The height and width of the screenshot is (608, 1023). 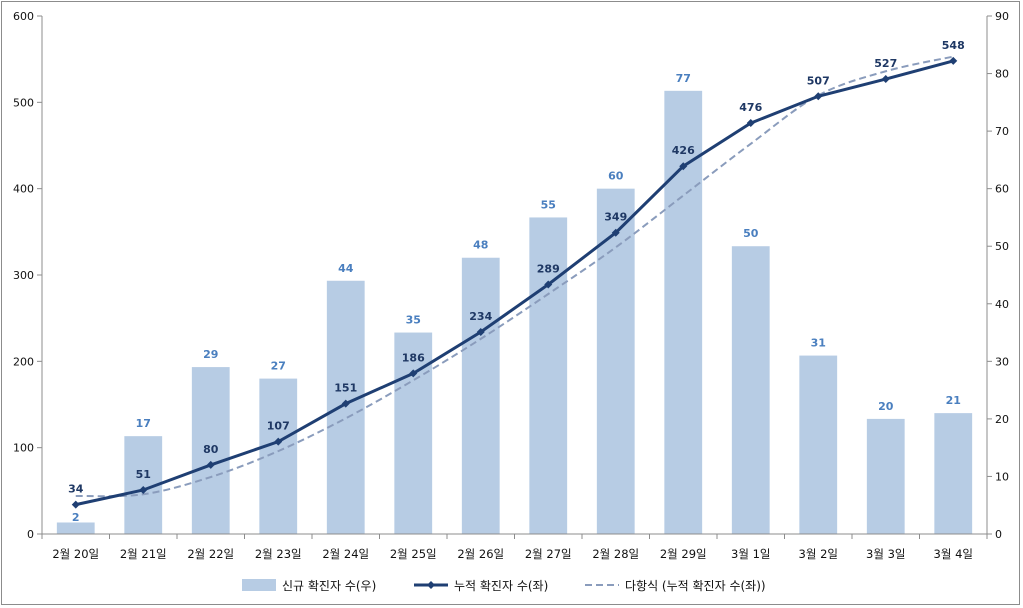 What do you see at coordinates (1002, 476) in the screenshot?
I see `right-tick-label: 10` at bounding box center [1002, 476].